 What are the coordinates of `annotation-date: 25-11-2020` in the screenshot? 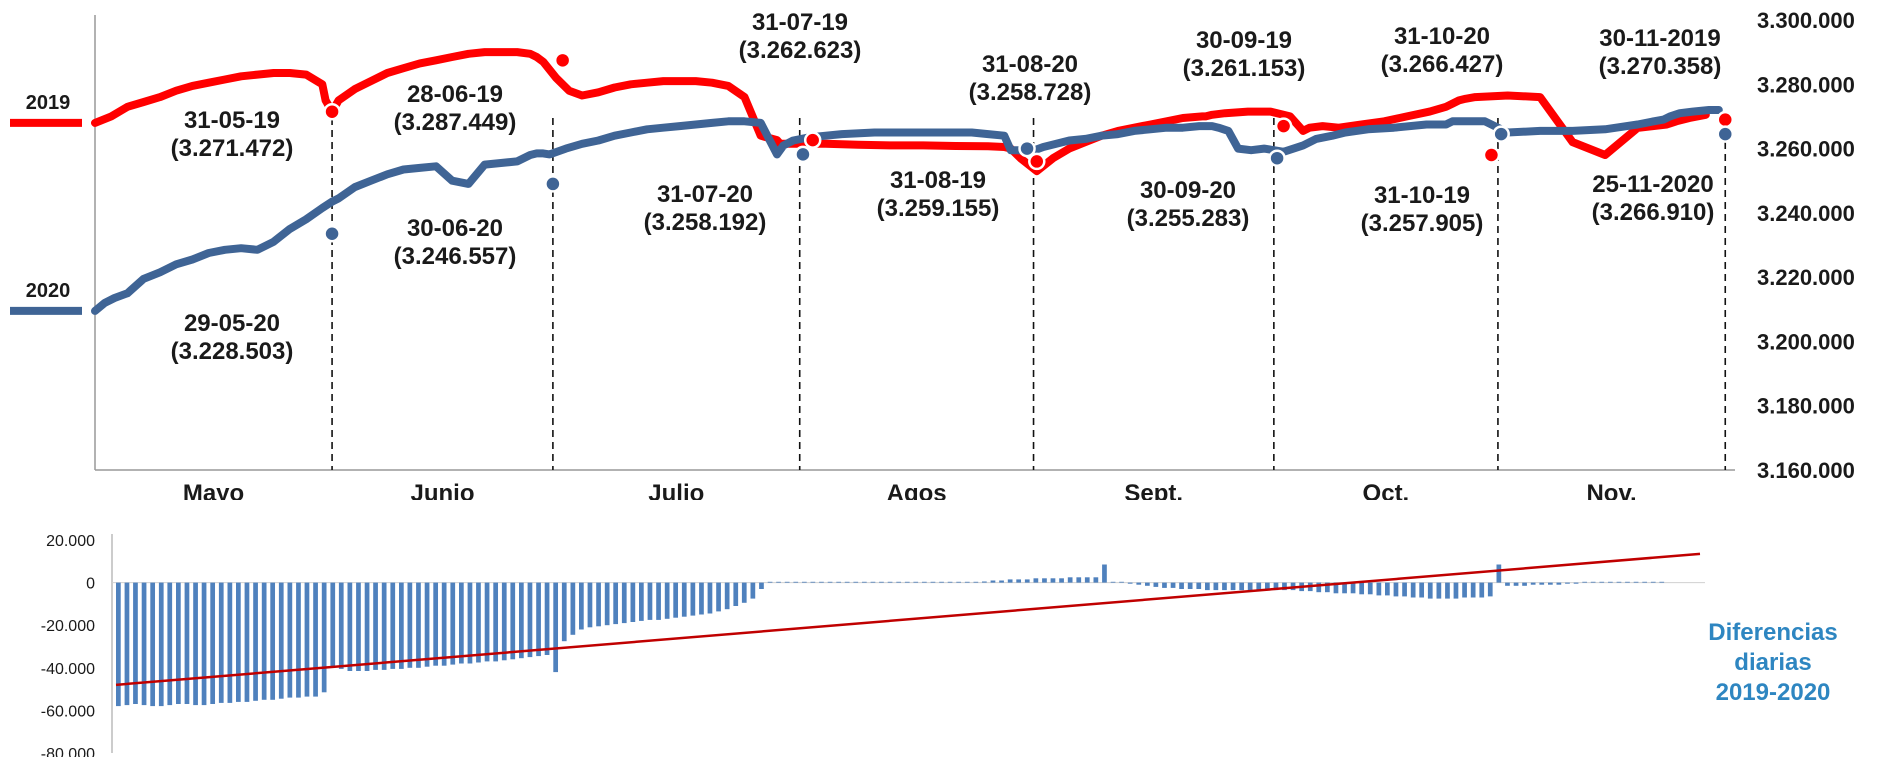 It's located at (1652, 184).